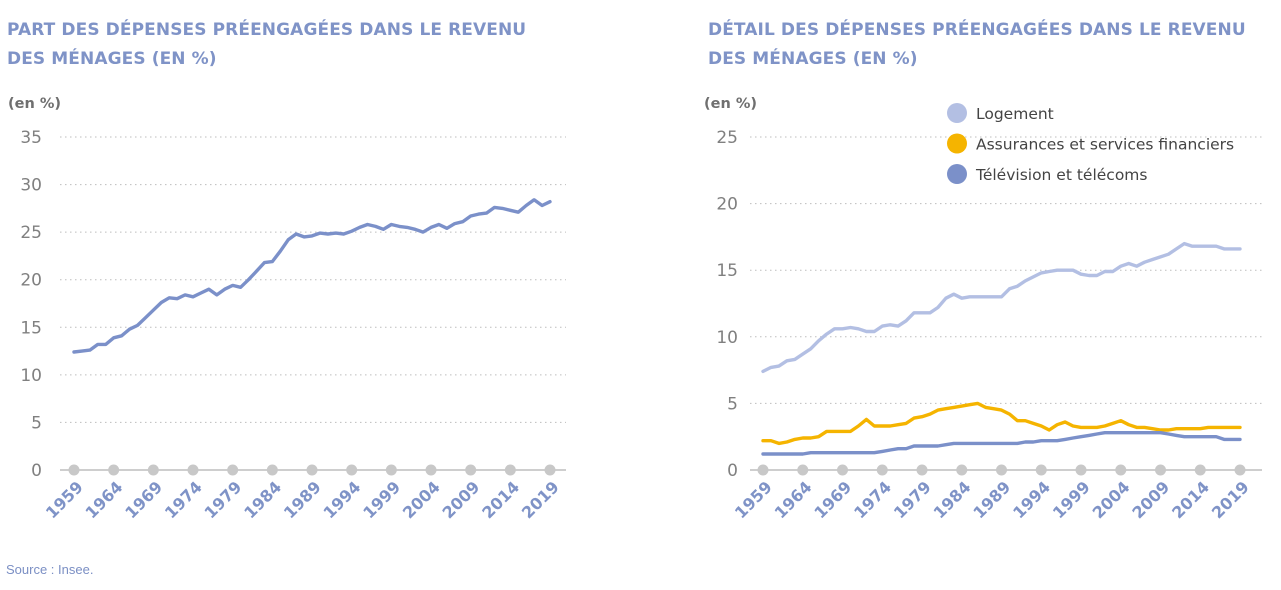 The width and height of the screenshot is (1281, 590). Describe the element at coordinates (34, 104) in the screenshot. I see `left-unit-label: (en %)` at that location.